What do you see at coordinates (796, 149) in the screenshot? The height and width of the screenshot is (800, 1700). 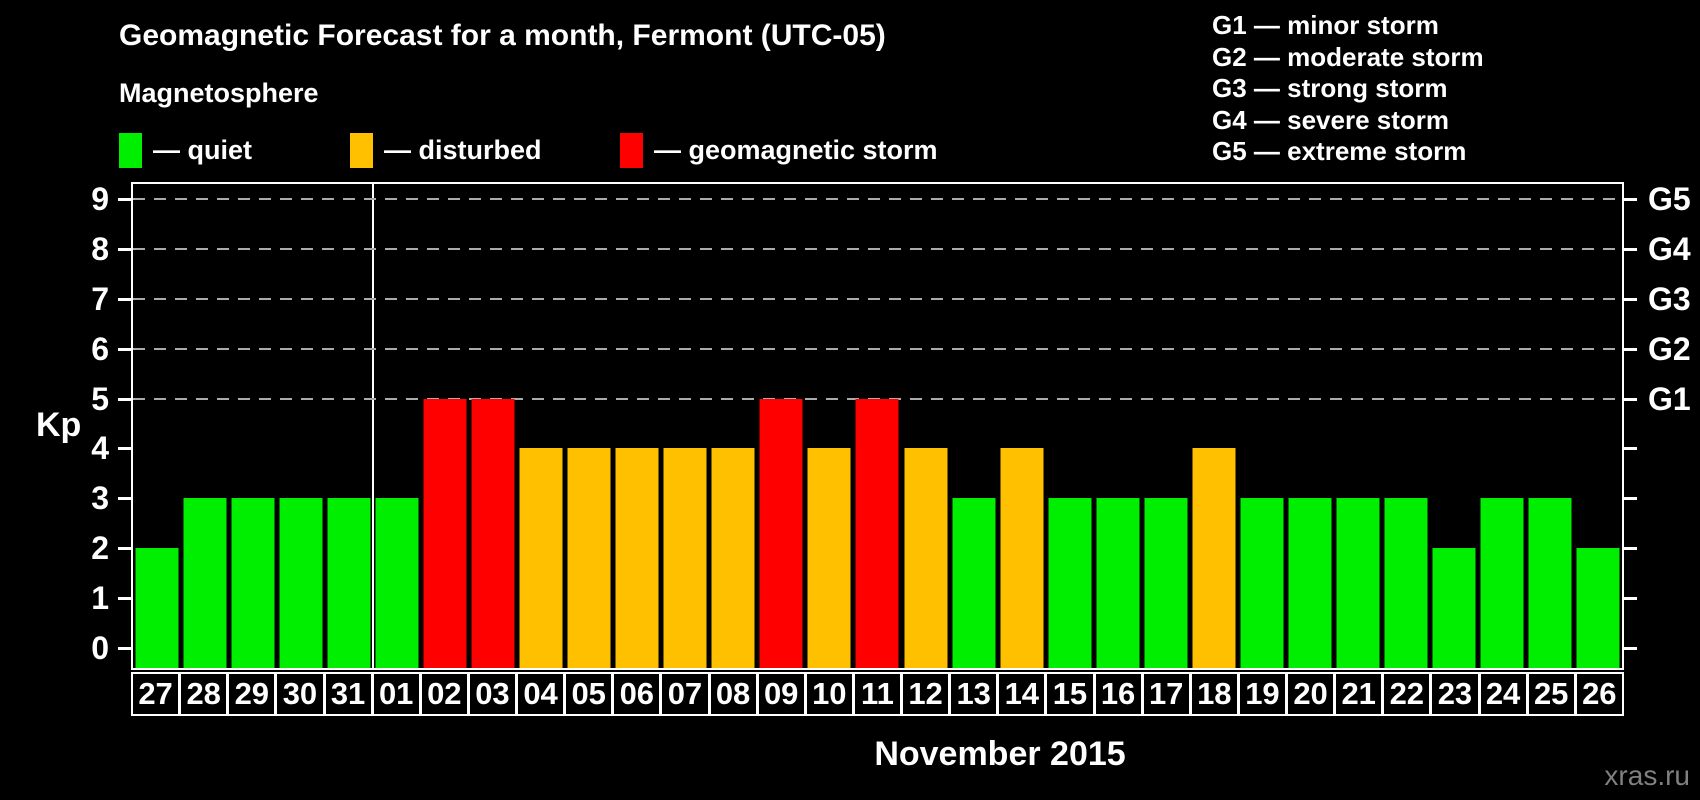 I see `legend-storm-label: — geomagnetic storm` at bounding box center [796, 149].